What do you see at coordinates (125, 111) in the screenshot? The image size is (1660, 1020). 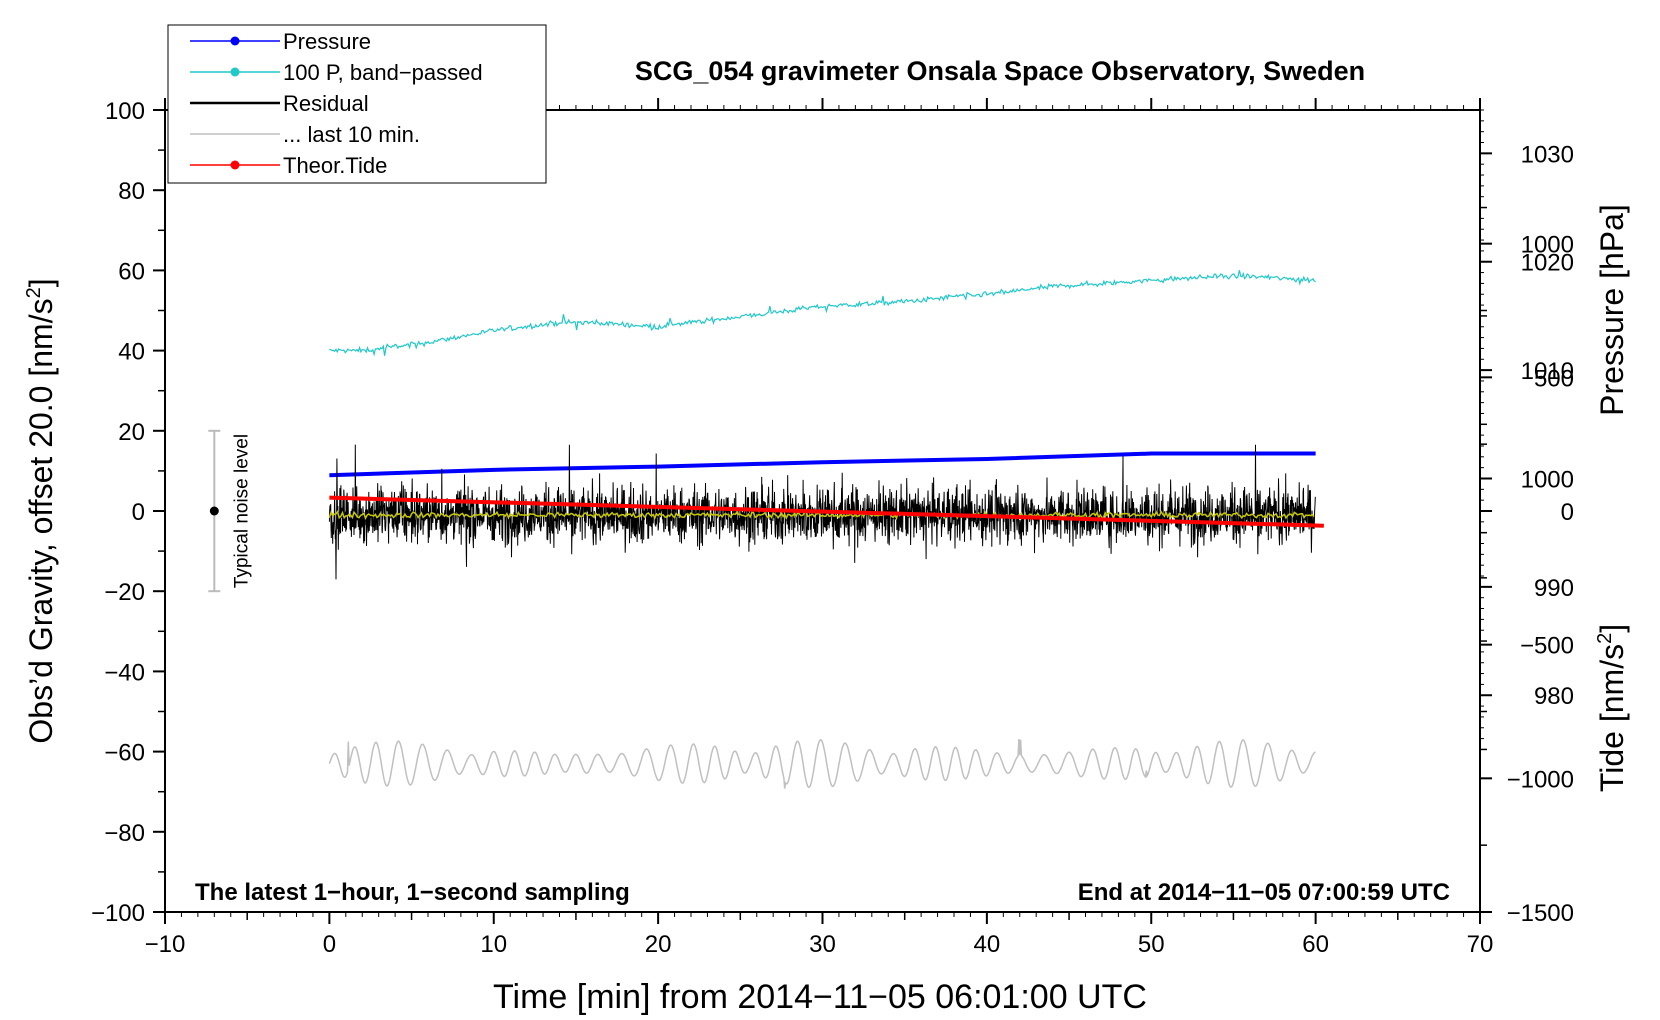 I see `y-left-tick-label: 100` at bounding box center [125, 111].